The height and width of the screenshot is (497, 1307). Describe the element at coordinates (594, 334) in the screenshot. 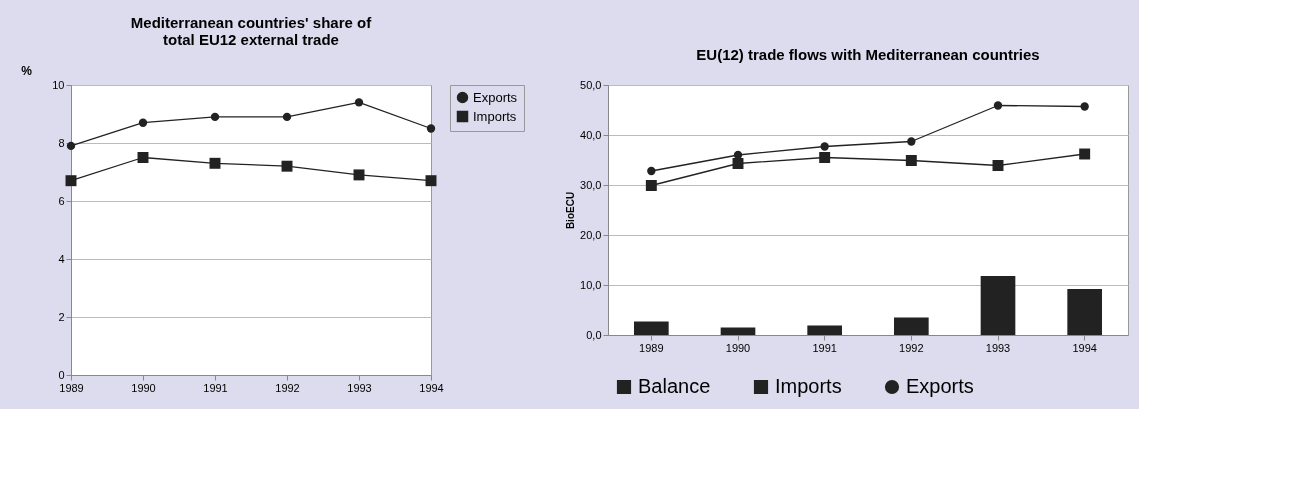

I see `y-tick-label: 0,0` at that location.